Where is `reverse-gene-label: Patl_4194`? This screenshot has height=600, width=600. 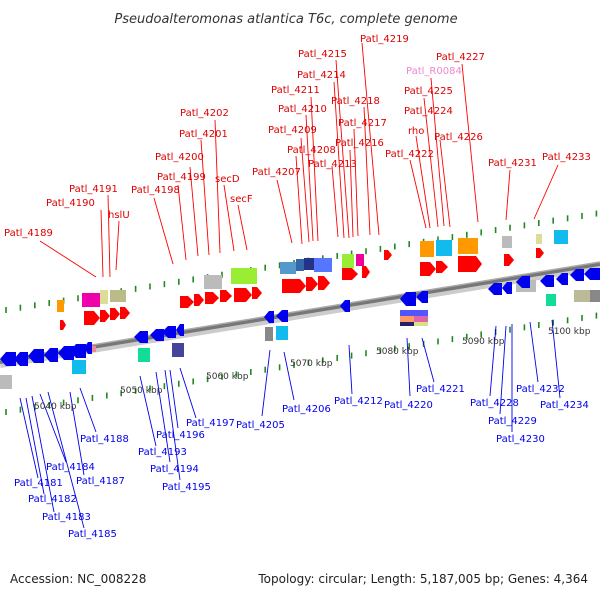 reverse-gene-label: Patl_4194 is located at coordinates (174, 469).